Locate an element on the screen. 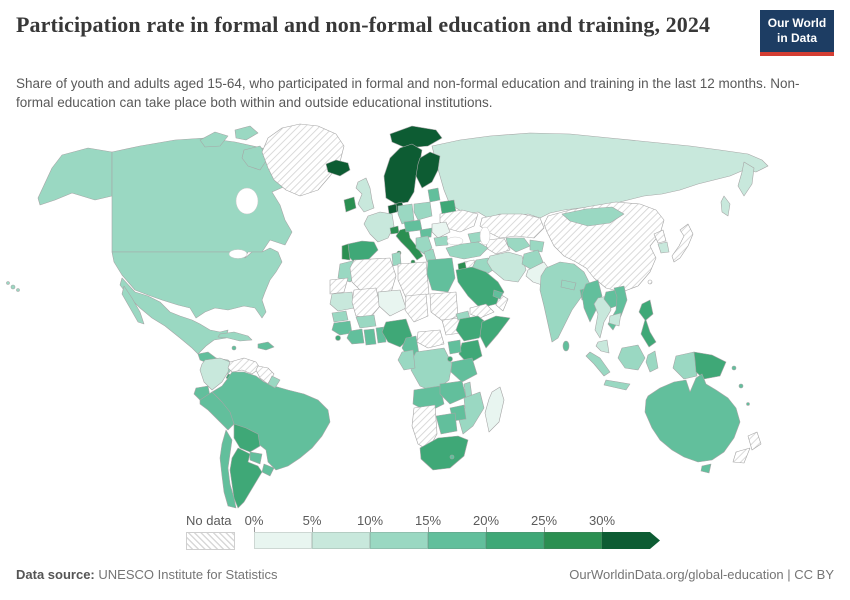  region-sulawesi is located at coordinates (652, 361).